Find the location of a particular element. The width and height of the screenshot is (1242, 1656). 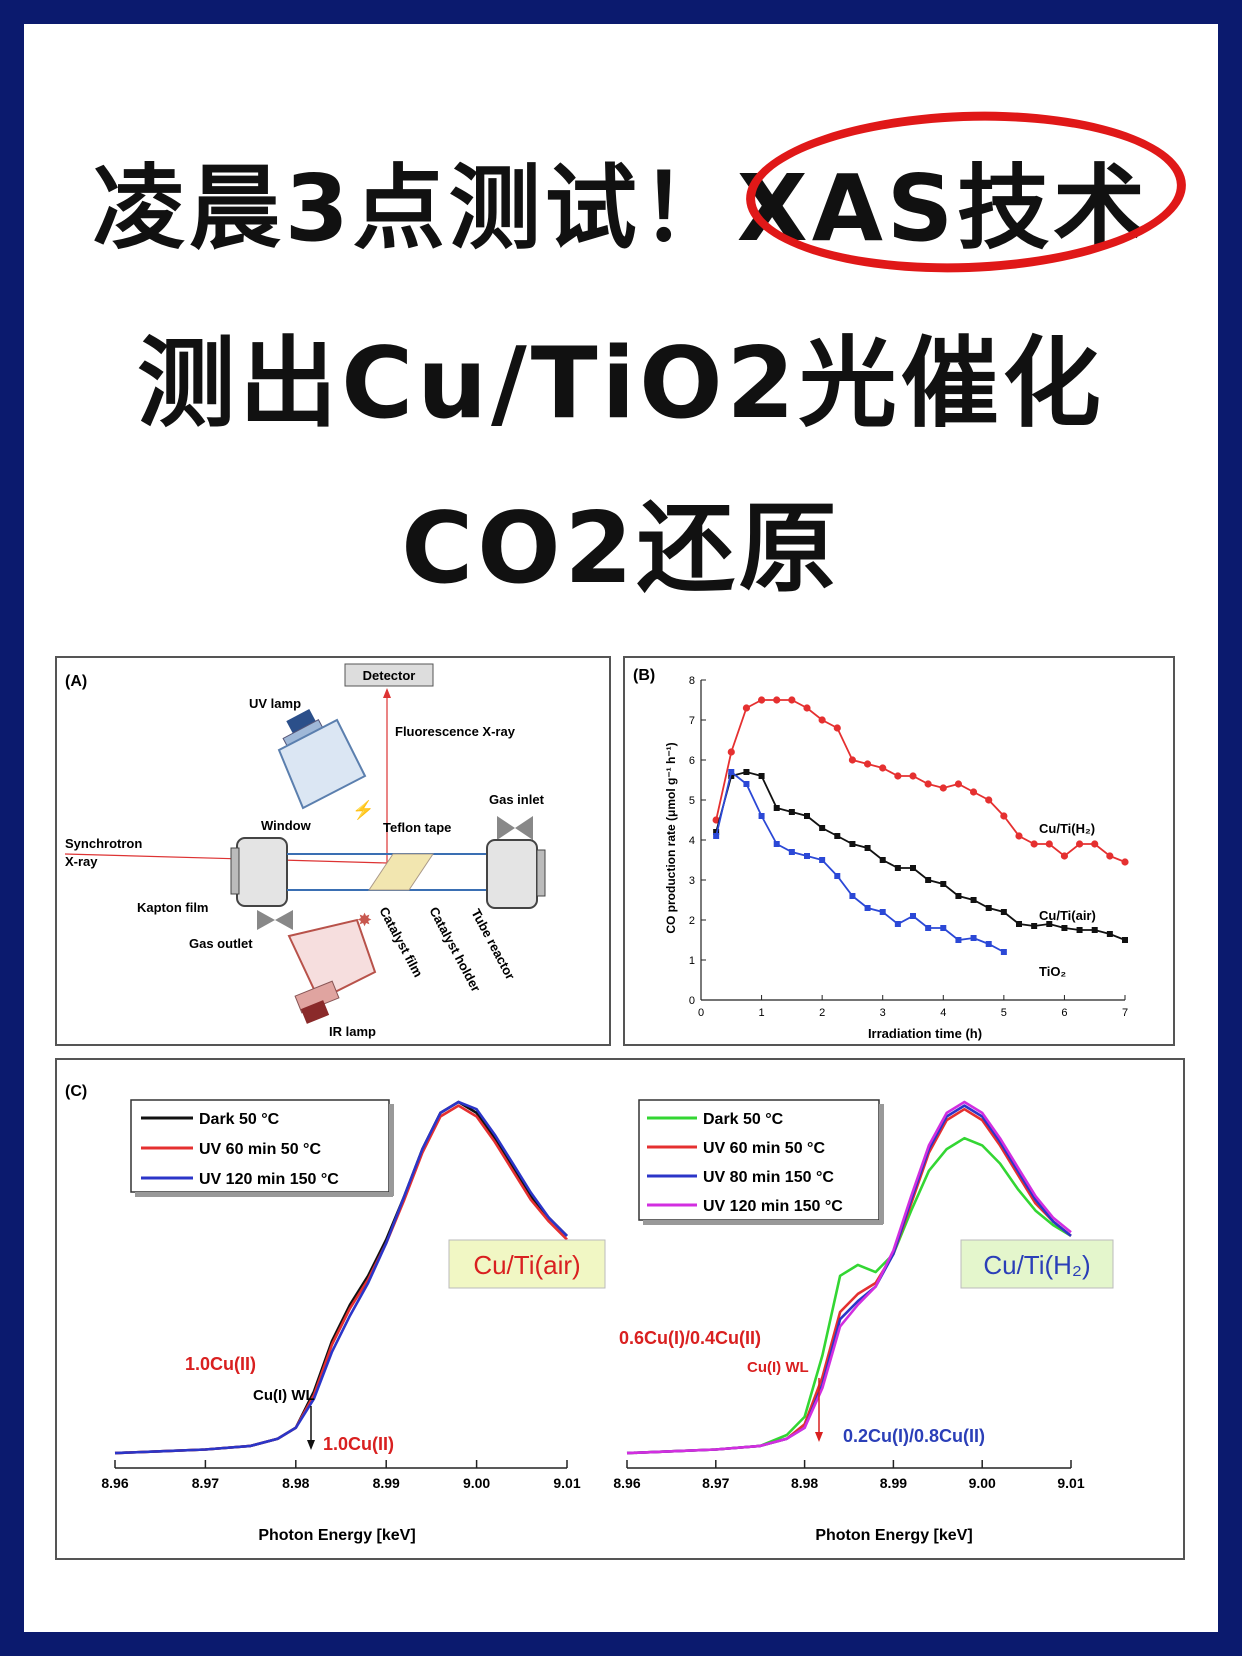

fluorescence-arrowhead is located at coordinates (387, 693).